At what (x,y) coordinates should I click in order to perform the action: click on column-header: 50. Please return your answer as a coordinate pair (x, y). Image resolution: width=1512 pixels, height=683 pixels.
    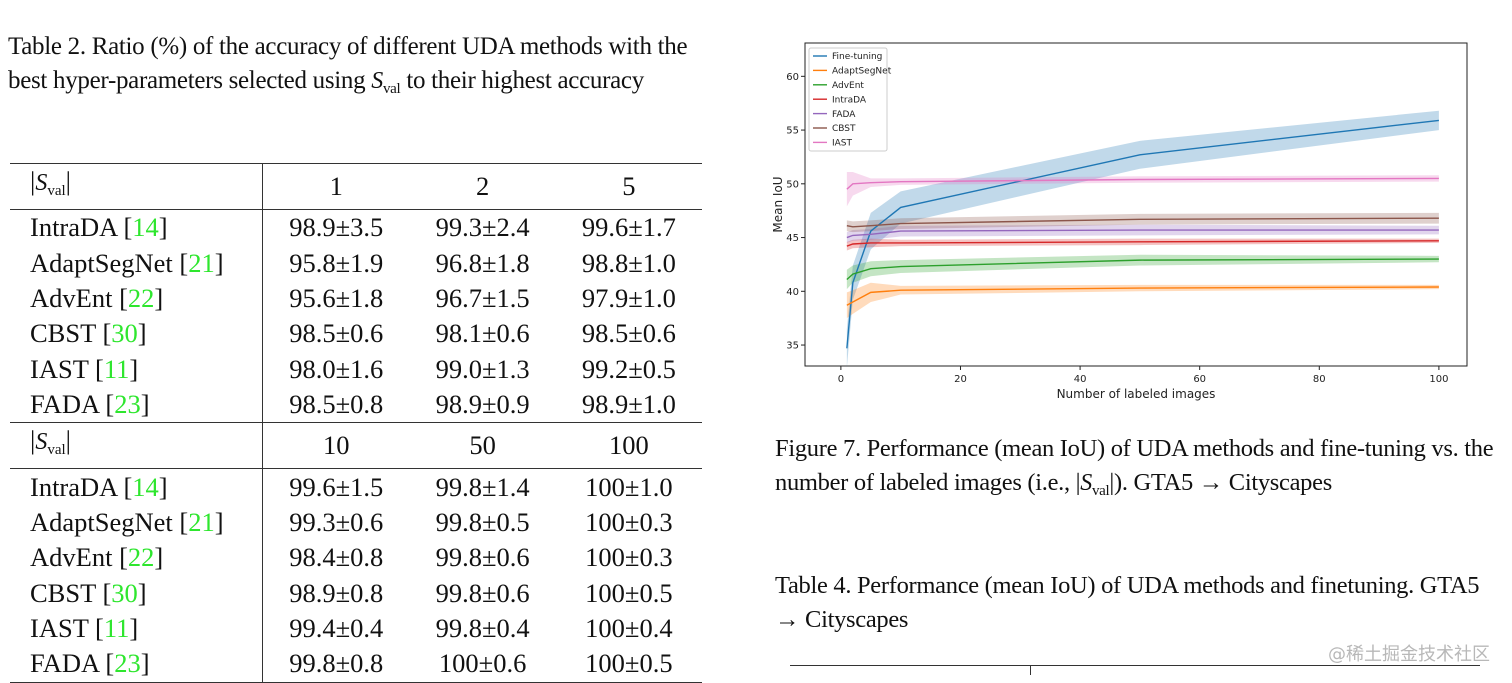
    Looking at the image, I should click on (482, 446).